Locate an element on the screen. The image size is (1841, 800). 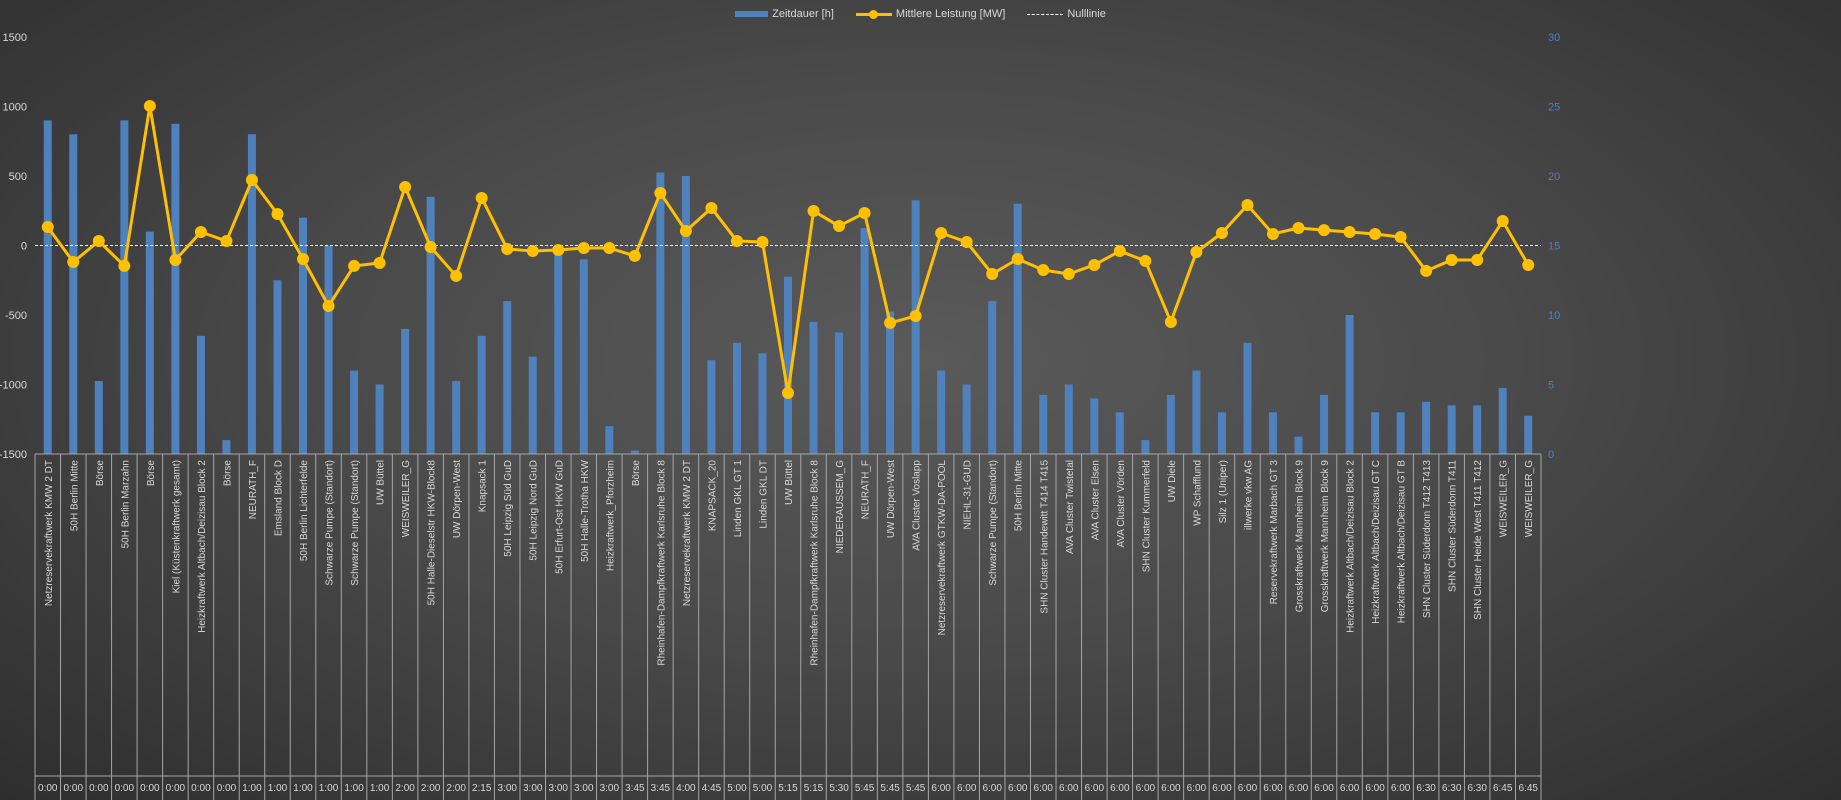
category-label: WEISWEILER_G is located at coordinates (1504, 498).